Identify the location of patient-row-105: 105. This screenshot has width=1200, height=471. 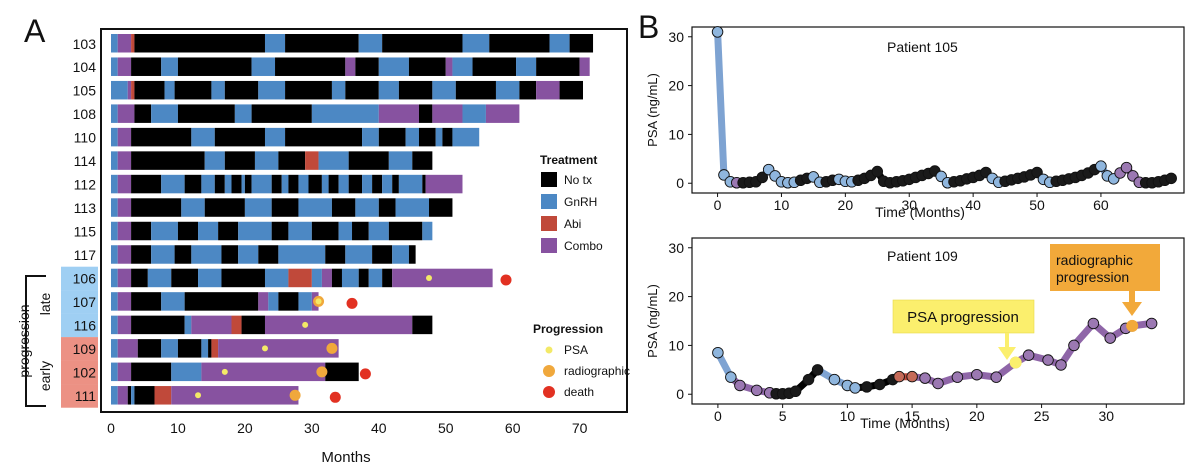
(328, 90).